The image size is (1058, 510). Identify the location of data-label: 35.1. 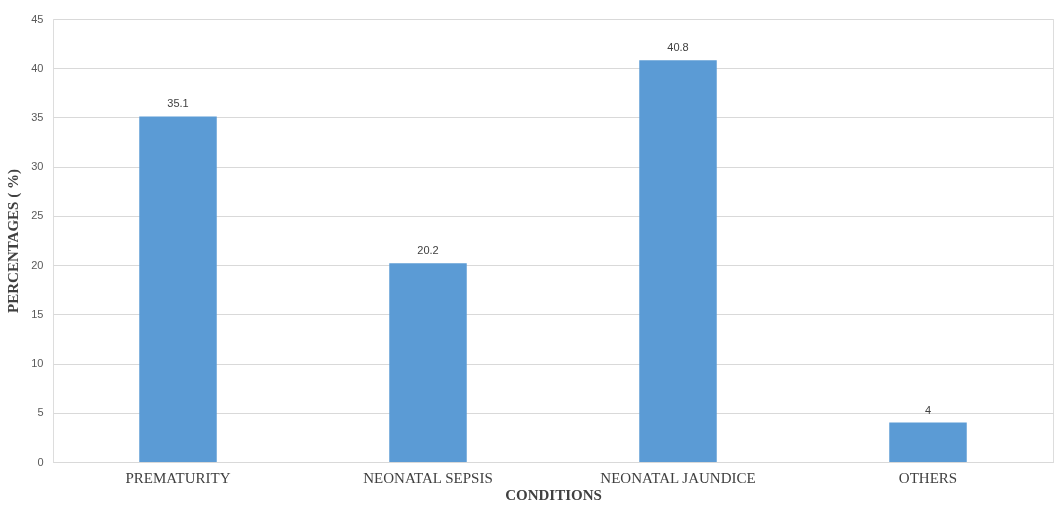
(178, 103).